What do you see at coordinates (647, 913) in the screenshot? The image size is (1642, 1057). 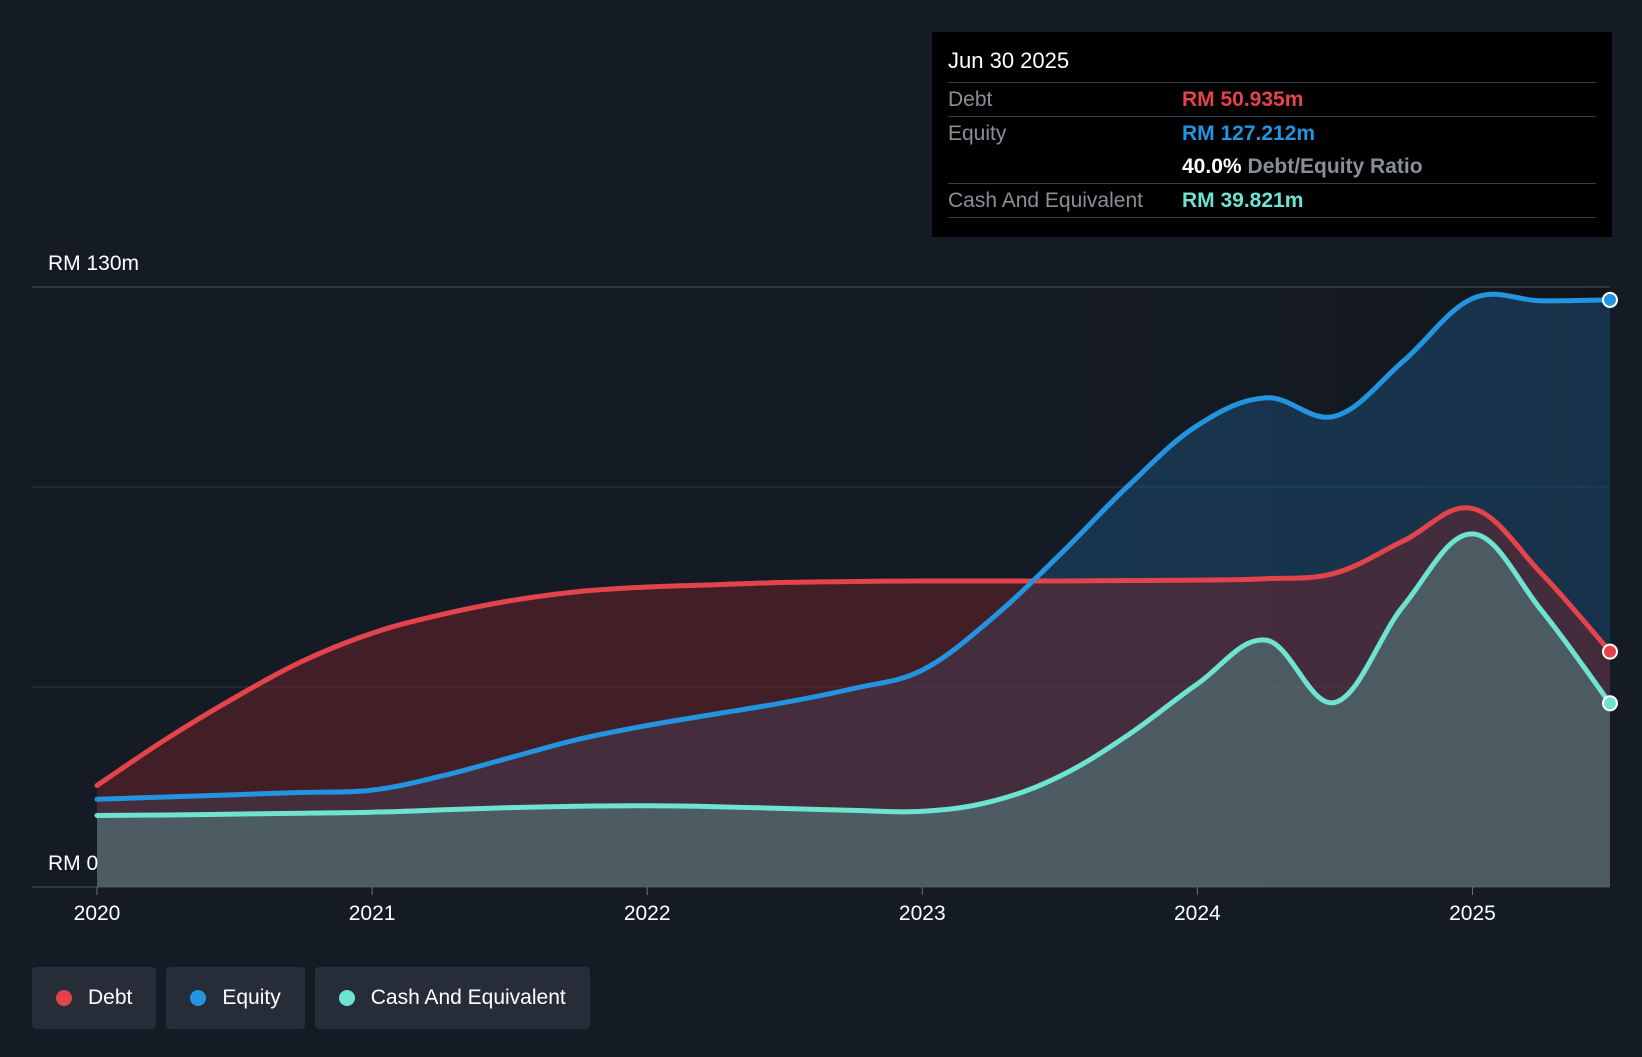 I see `x-tick-label: 2022` at bounding box center [647, 913].